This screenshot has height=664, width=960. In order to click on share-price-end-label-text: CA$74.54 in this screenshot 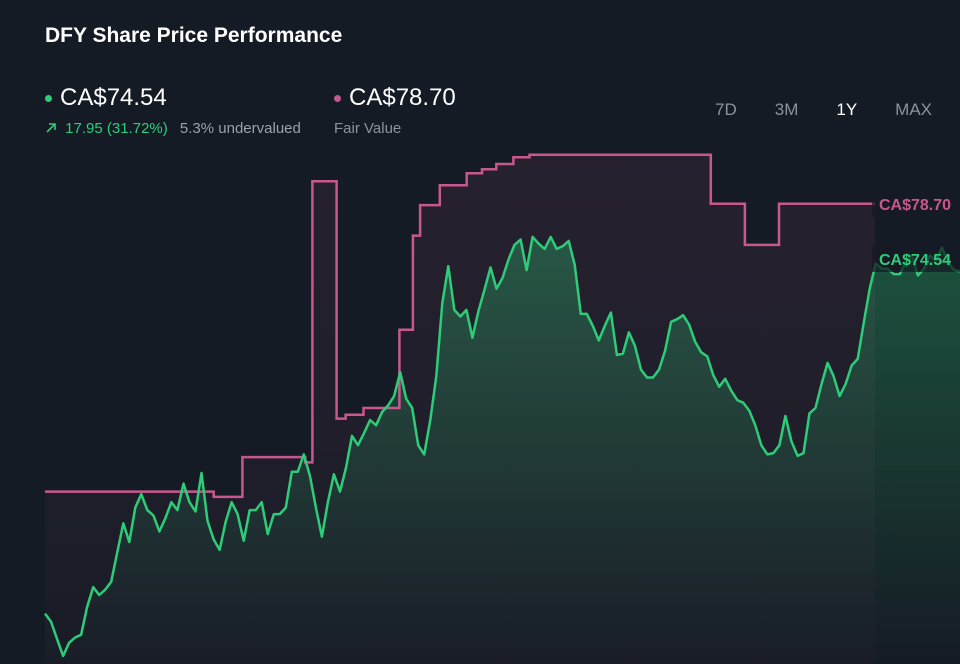, I will do `click(915, 260)`.